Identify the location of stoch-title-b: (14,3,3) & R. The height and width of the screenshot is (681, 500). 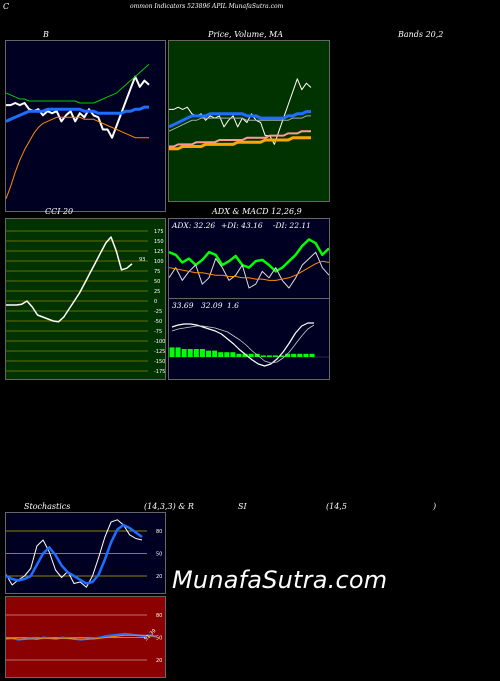
(169, 506).